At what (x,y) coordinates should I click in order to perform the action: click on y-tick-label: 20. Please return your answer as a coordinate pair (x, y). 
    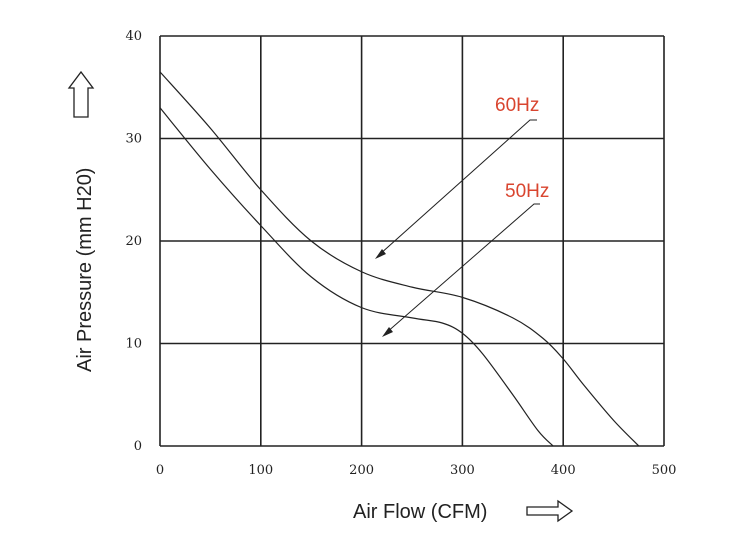
    Looking at the image, I should click on (133, 241).